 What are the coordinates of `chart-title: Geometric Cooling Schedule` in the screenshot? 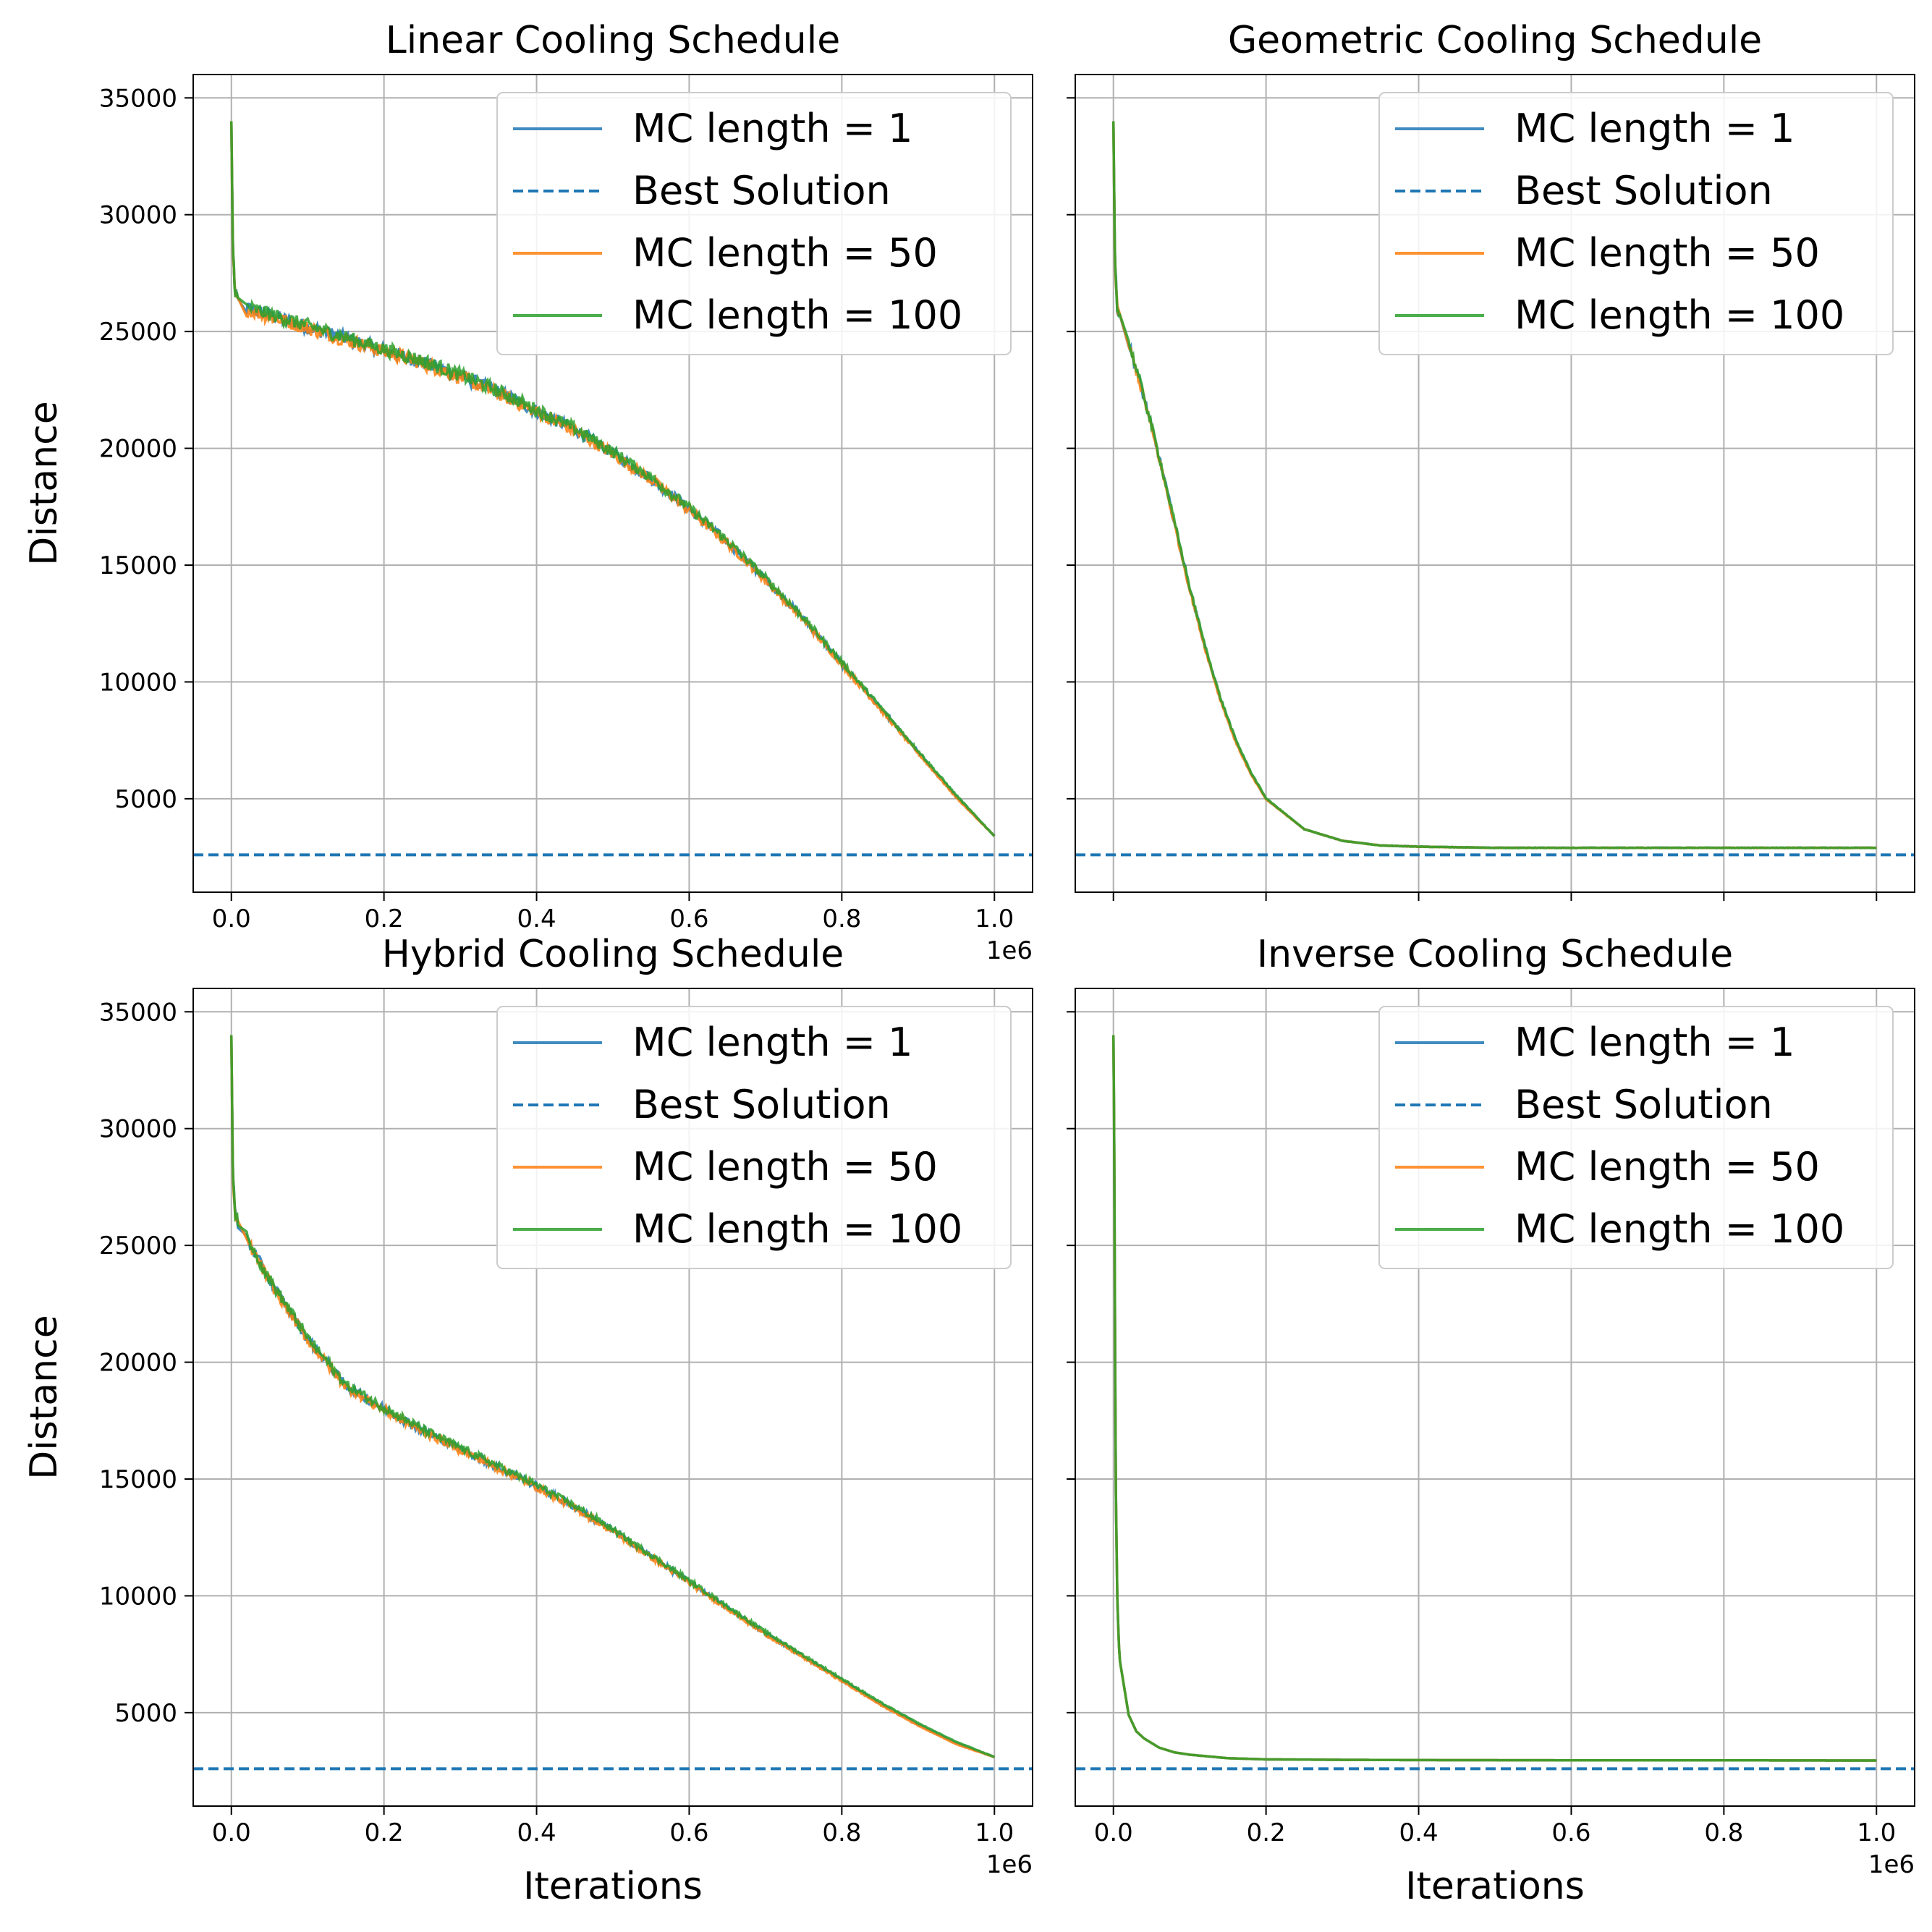 It's located at (1495, 40).